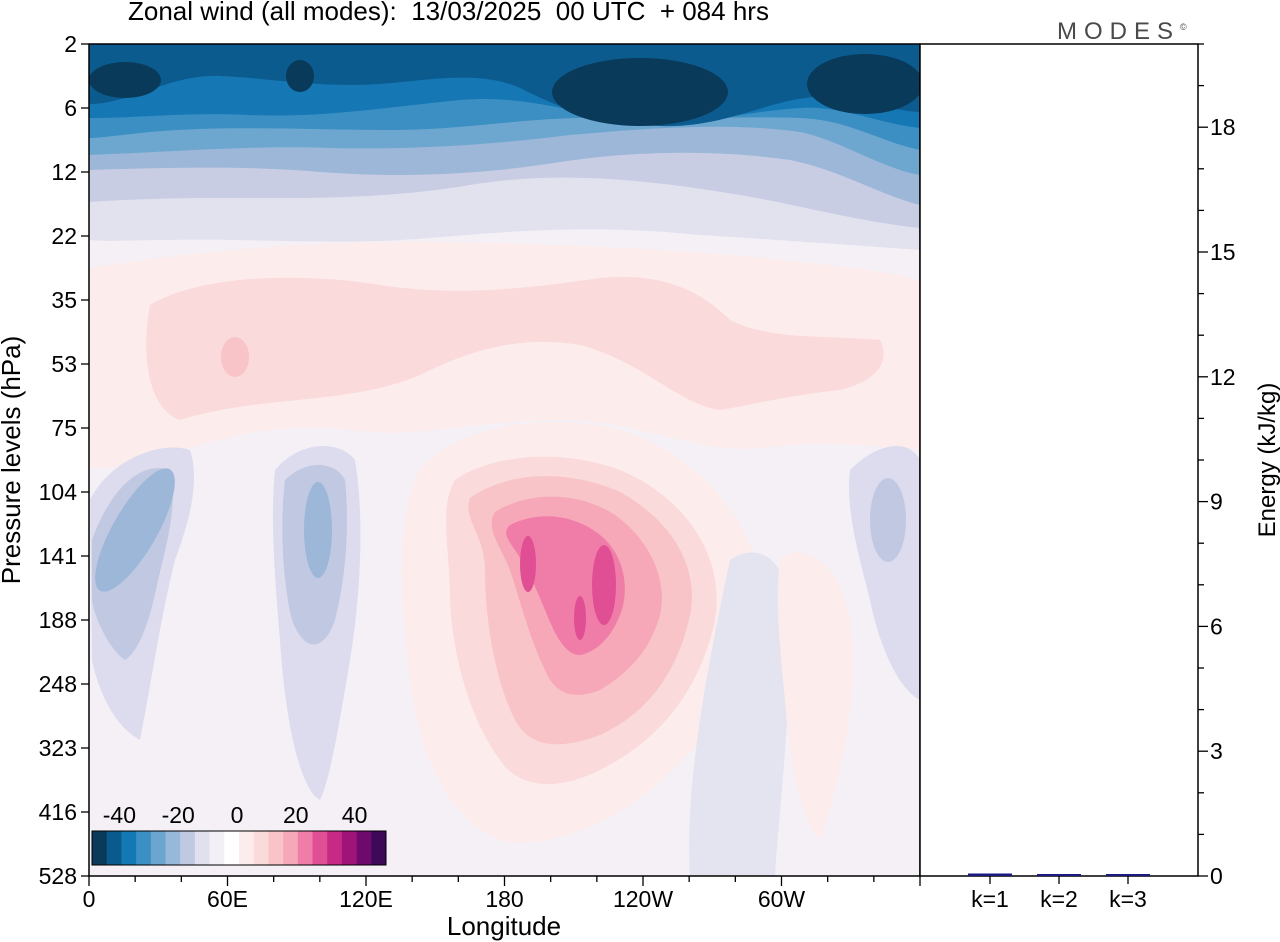 This screenshot has height=942, width=1280. Describe the element at coordinates (58, 812) in the screenshot. I see `y-tick-label: 416` at that location.